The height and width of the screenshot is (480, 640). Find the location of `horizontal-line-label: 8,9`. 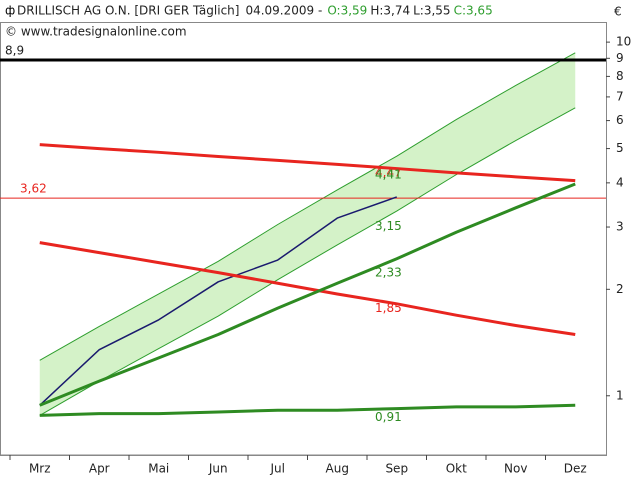

horizontal-line-label: 8,9 is located at coordinates (14, 51).